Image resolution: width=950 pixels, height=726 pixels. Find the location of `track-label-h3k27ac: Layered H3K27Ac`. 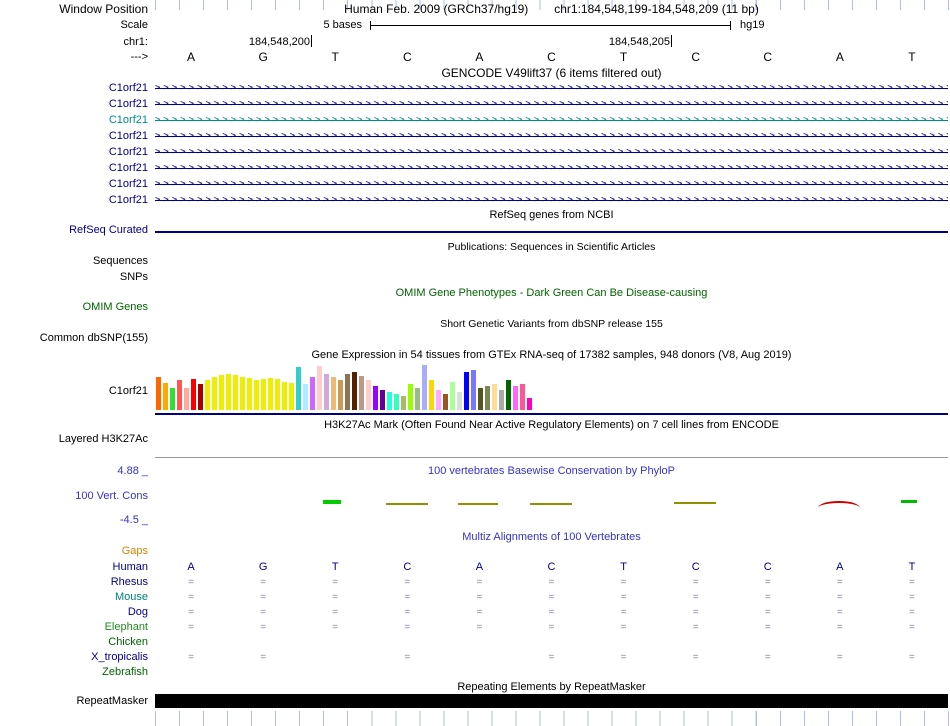

track-label-h3k27ac: Layered H3K27Ac is located at coordinates (103, 439).